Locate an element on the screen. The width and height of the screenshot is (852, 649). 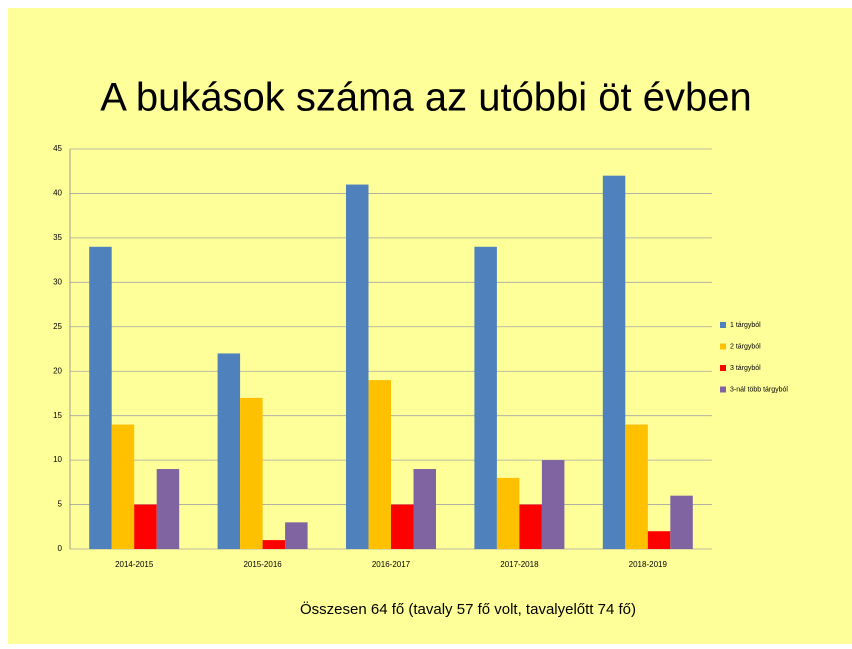
legend-label: 2 tárgyból is located at coordinates (745, 346).